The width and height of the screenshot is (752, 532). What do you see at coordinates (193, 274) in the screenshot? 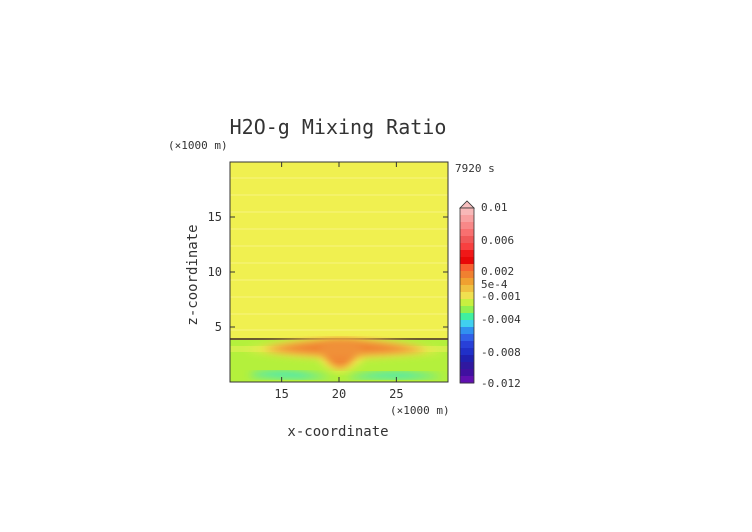
I see `y-axis-label: z-coordinate` at bounding box center [193, 274].